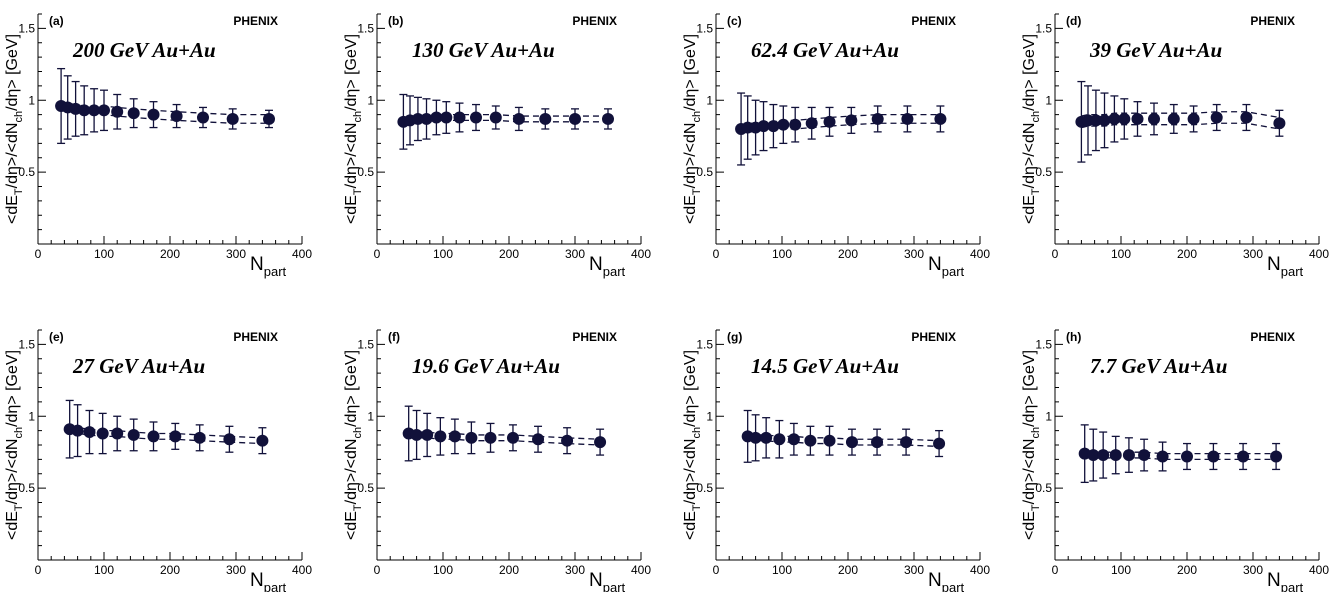 Image resolution: width=1340 pixels, height=592 pixels. What do you see at coordinates (138, 366) in the screenshot?
I see `system-label: 27 GeV Au+Au` at bounding box center [138, 366].